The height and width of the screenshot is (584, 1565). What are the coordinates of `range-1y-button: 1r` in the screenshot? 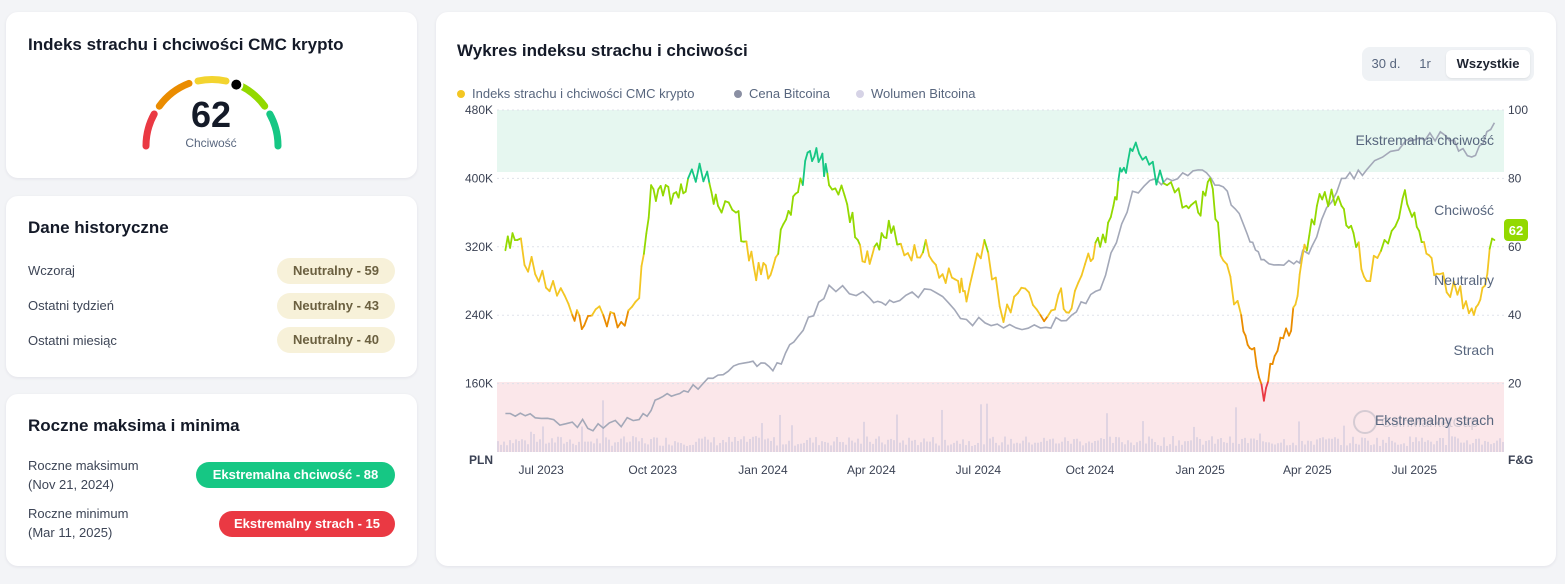 It's located at (1425, 63).